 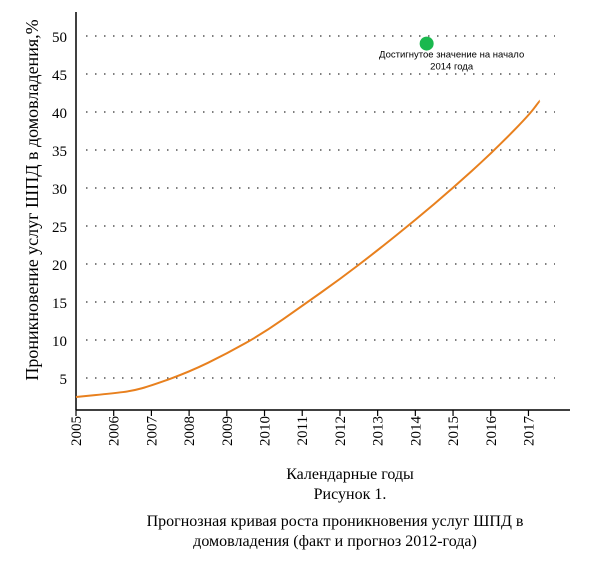 I want to click on y-tick-label: 50, so click(x=59, y=38).